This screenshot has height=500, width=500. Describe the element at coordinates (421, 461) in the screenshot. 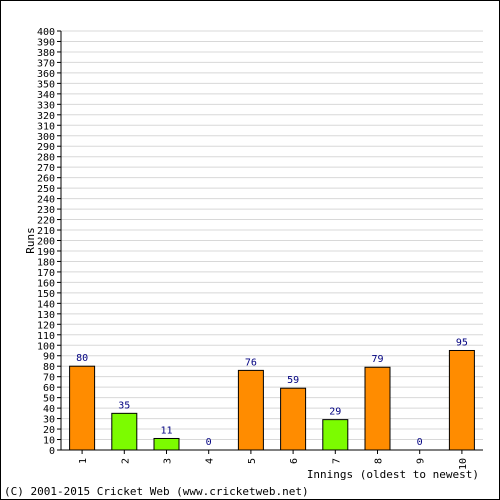

I see `x-tick-label: 9` at that location.